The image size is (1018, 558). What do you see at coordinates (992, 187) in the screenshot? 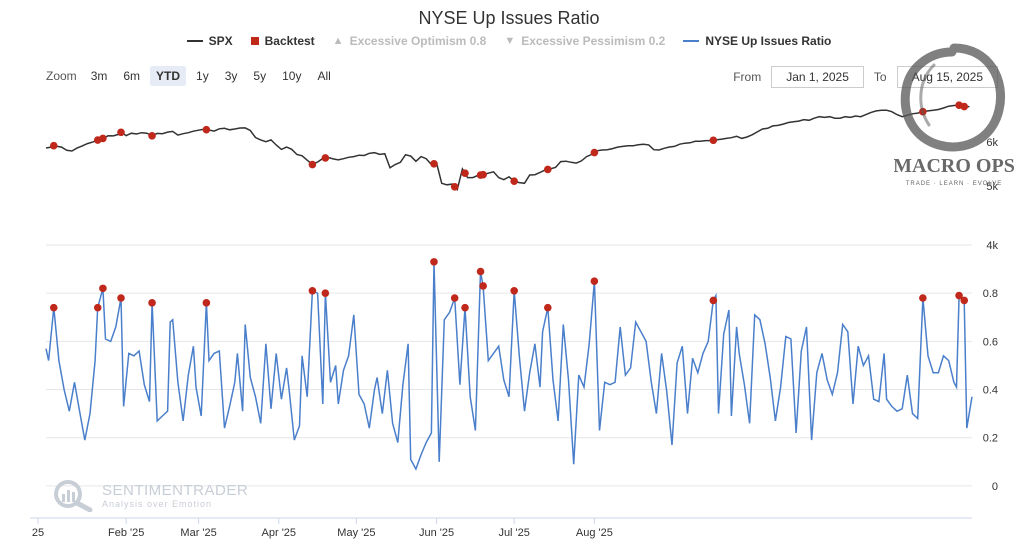
I see `y-tick-label: 5k` at bounding box center [992, 187].